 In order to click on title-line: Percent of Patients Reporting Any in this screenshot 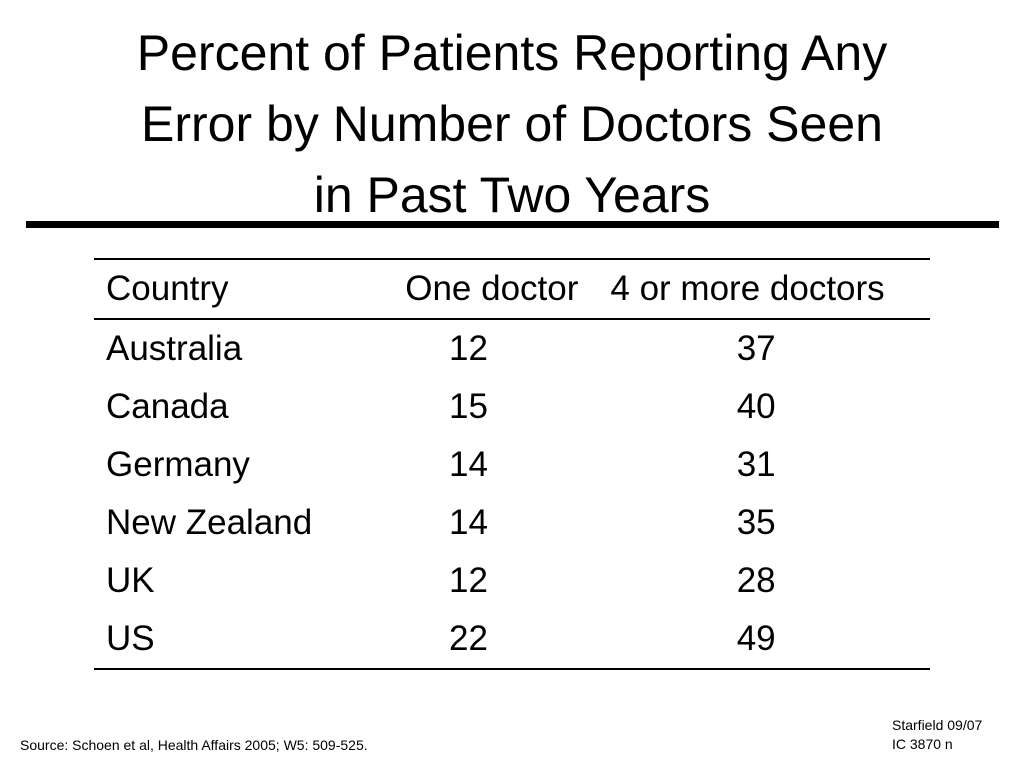, I will do `click(512, 53)`.